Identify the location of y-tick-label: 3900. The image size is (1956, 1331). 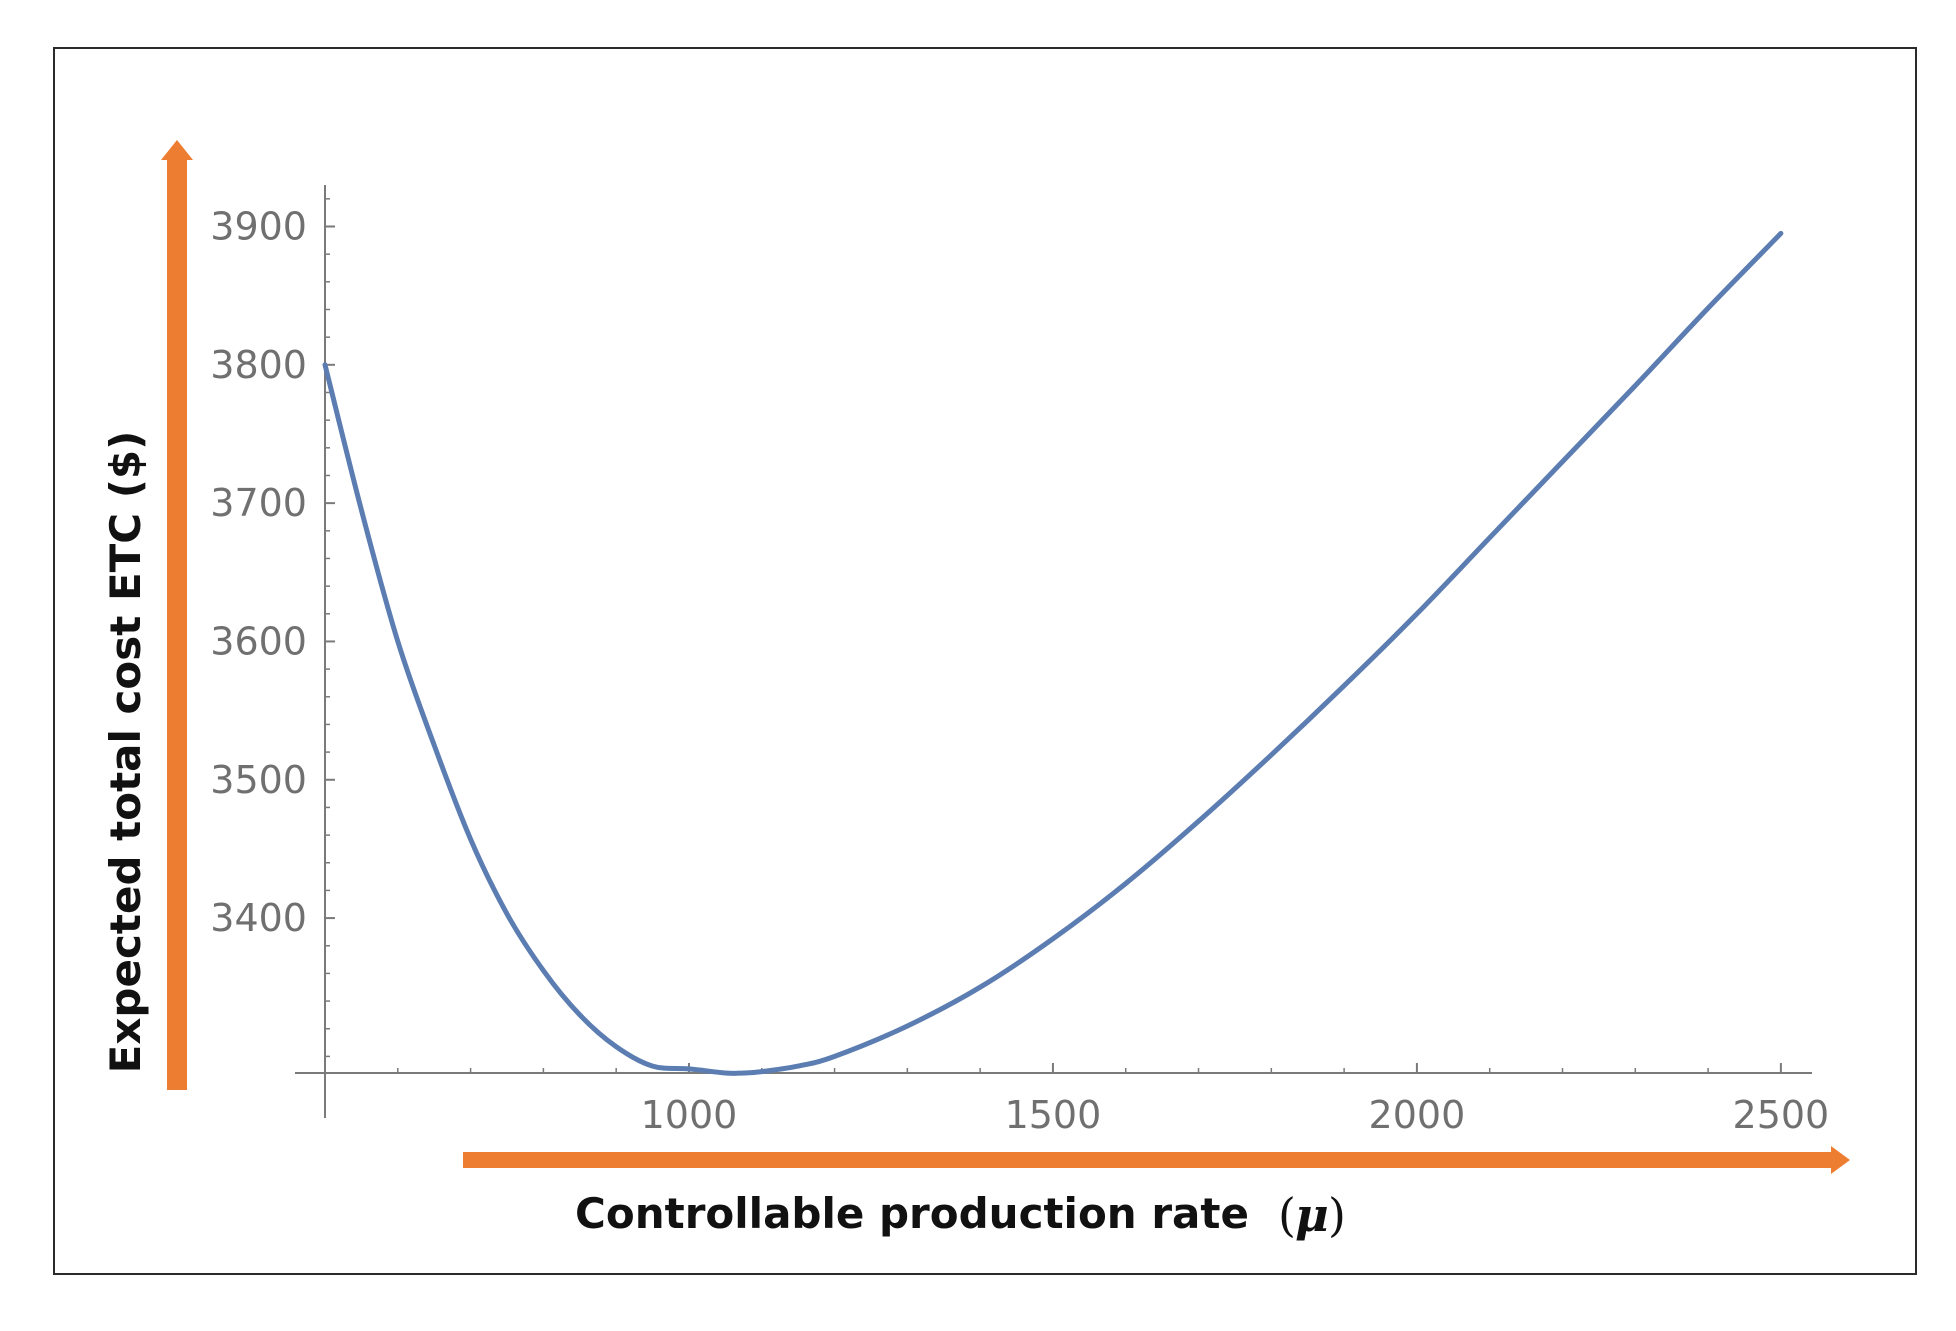
(258, 226).